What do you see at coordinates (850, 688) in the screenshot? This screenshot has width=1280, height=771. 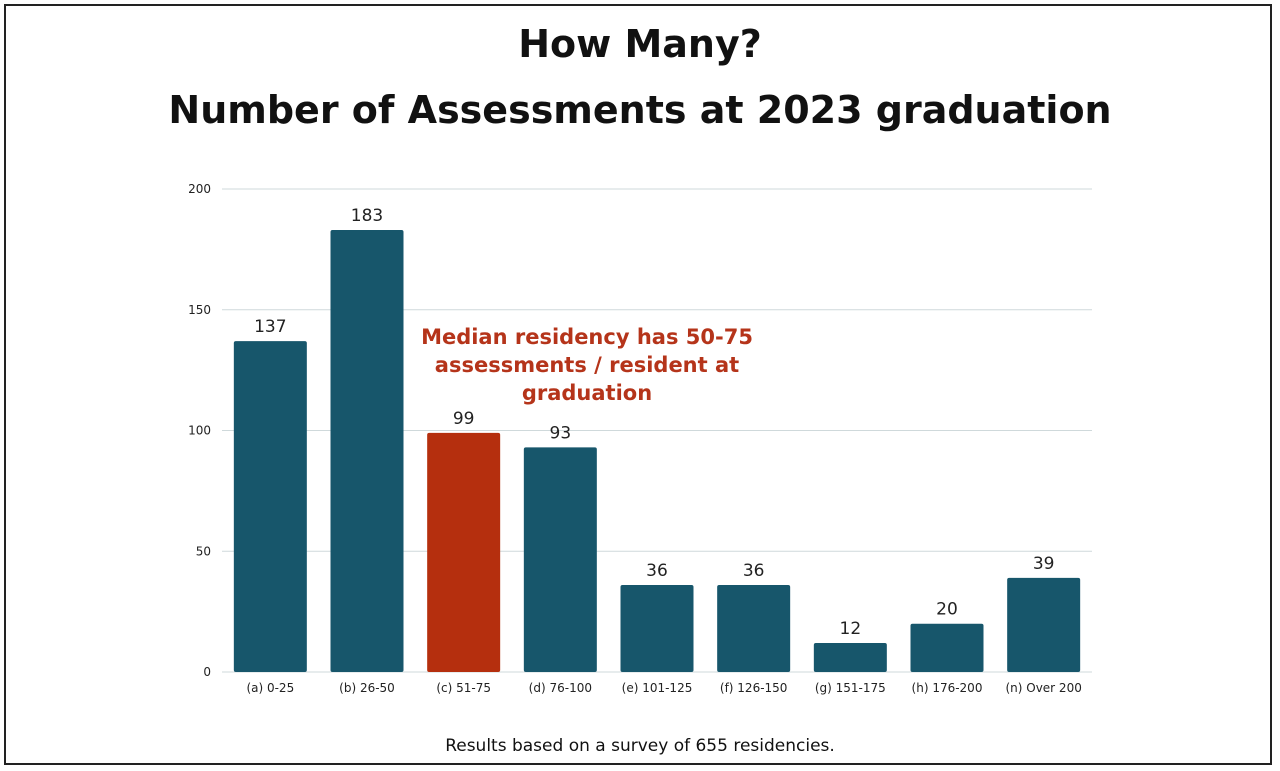 I see `x-tick-label: (g) 151-175` at bounding box center [850, 688].